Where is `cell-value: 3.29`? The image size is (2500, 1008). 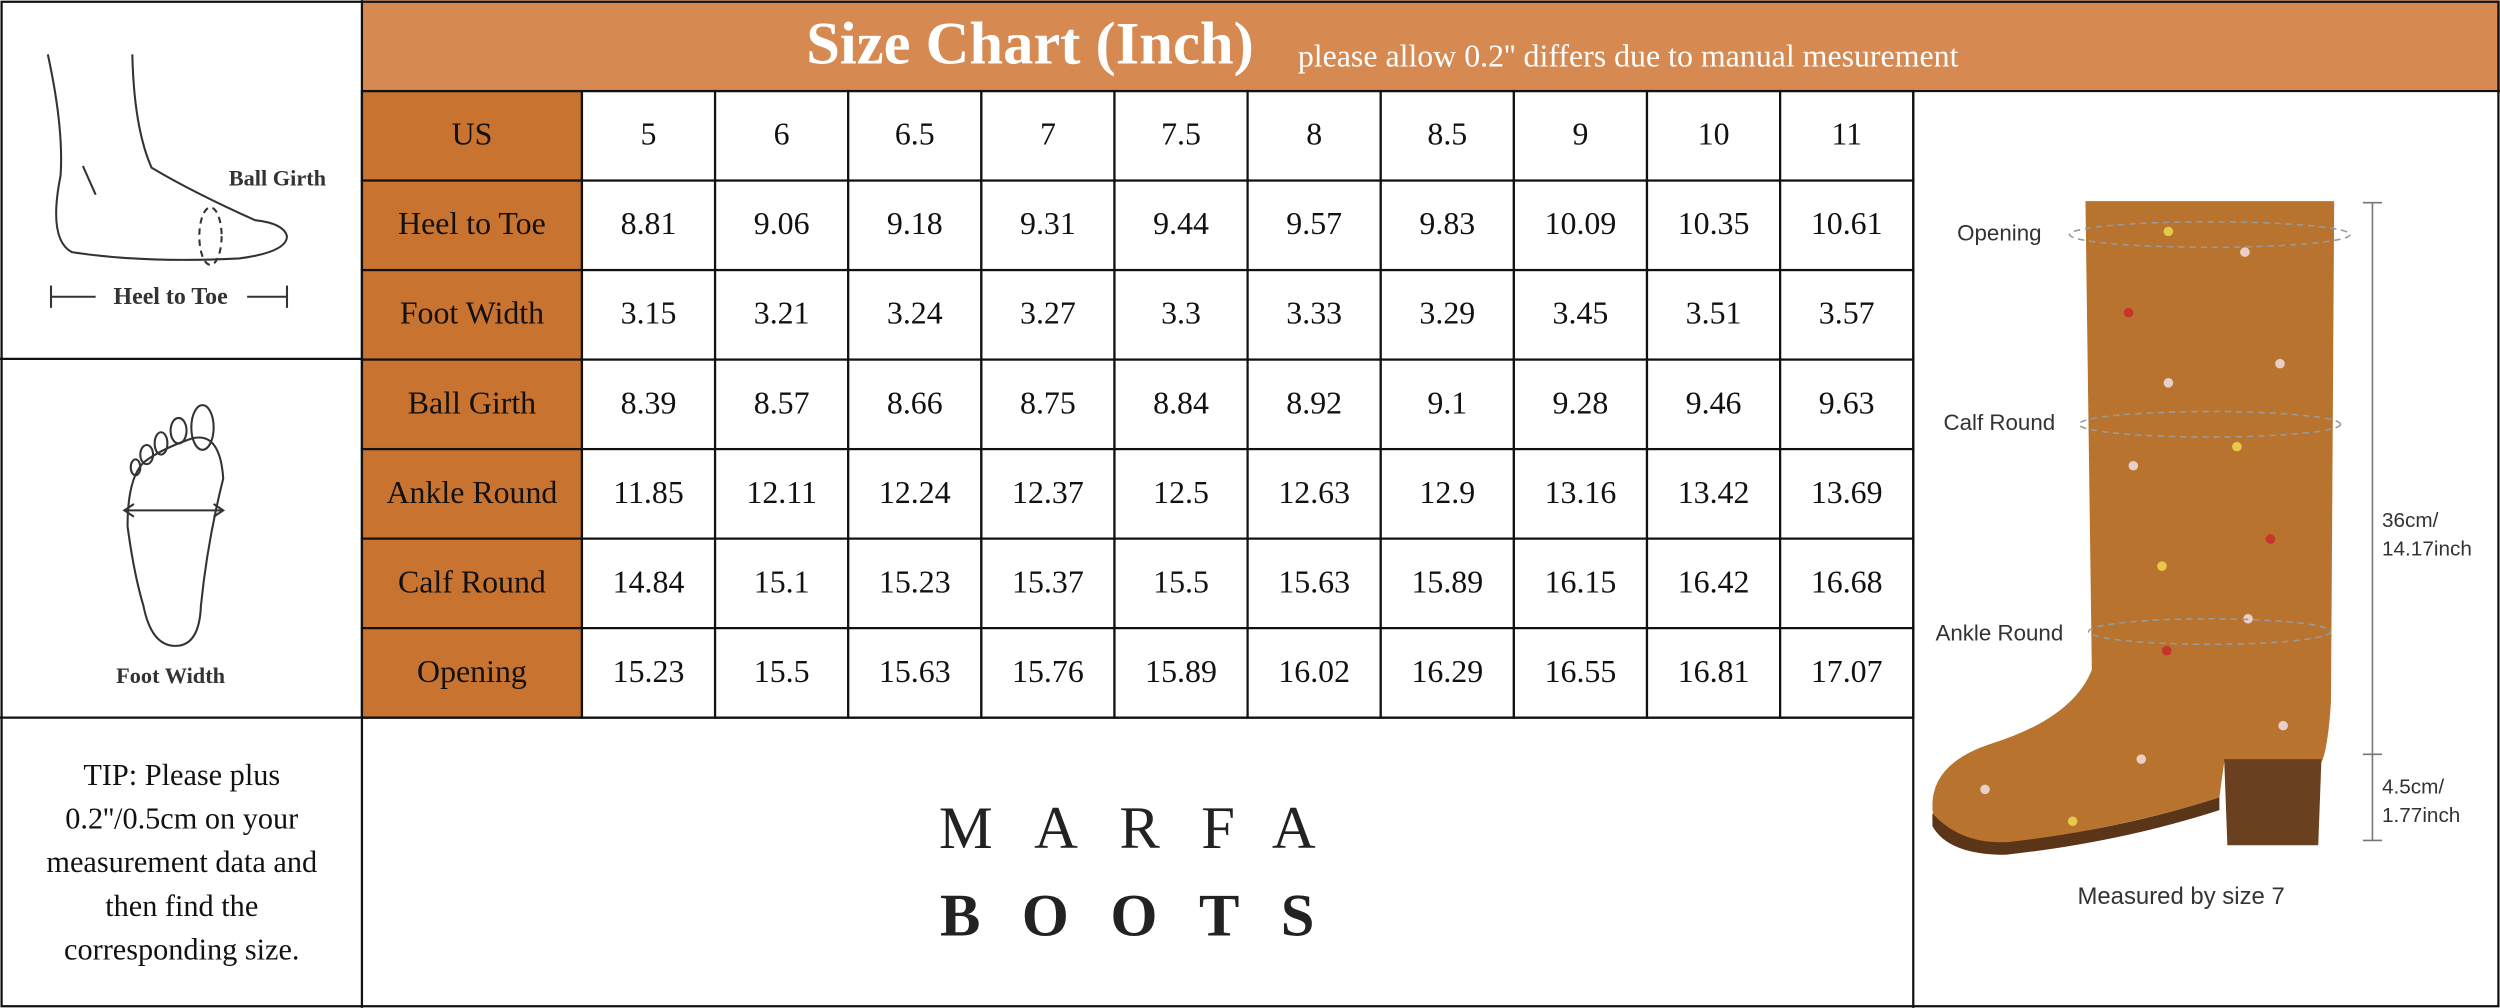
cell-value: 3.29 is located at coordinates (1447, 313).